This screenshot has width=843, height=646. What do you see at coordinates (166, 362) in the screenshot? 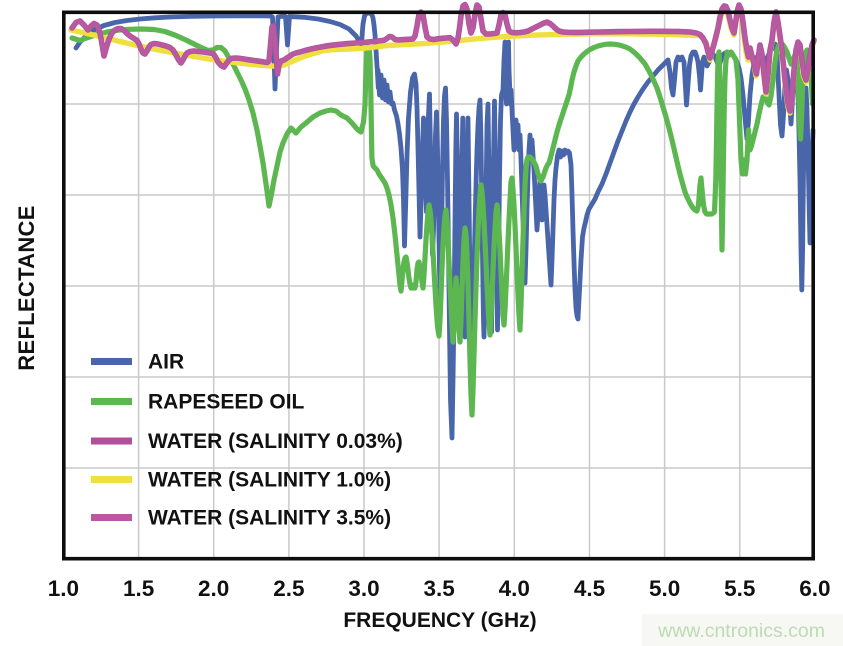
I see `svg-text: AIR` at bounding box center [166, 362].